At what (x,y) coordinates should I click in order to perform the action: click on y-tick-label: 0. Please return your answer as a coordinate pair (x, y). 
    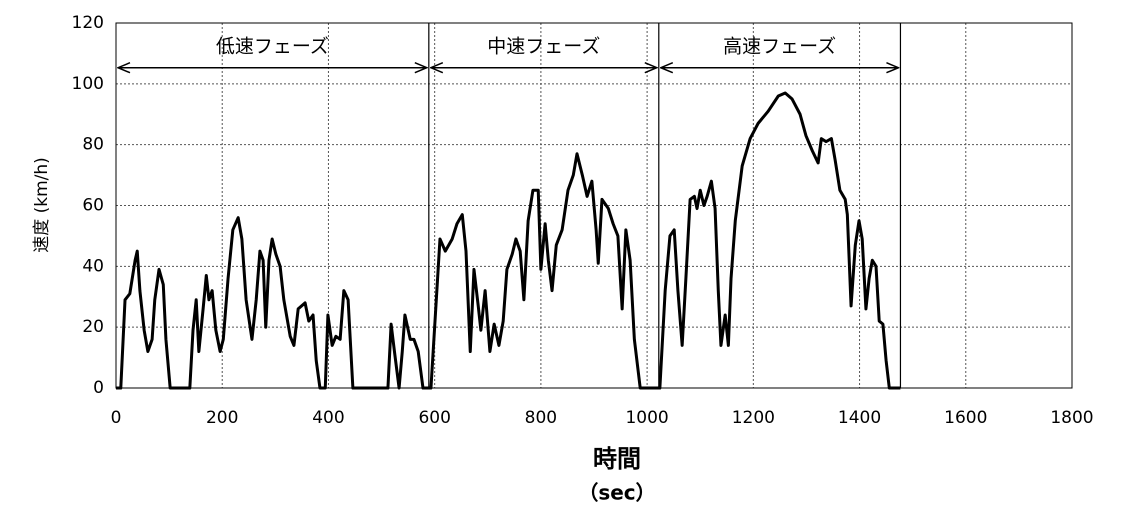
    Looking at the image, I should click on (98, 388).